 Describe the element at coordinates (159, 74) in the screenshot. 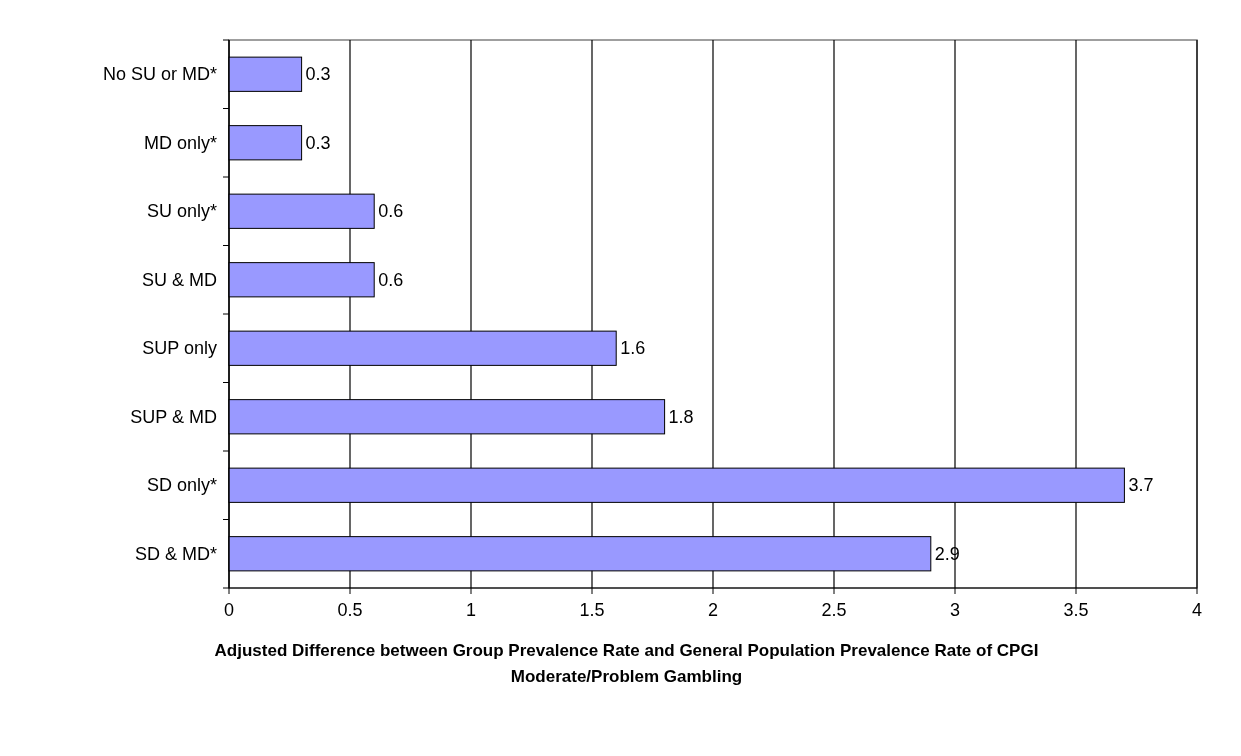

I see `y-tick-label: No SU or MD*` at that location.